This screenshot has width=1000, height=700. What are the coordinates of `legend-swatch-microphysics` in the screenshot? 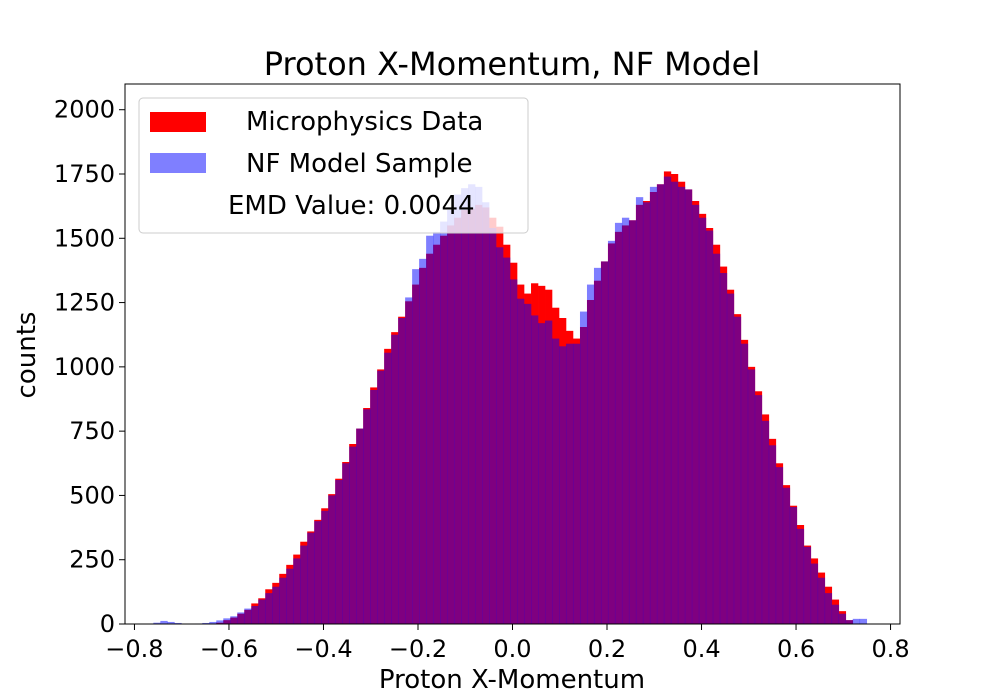 It's located at (178, 122).